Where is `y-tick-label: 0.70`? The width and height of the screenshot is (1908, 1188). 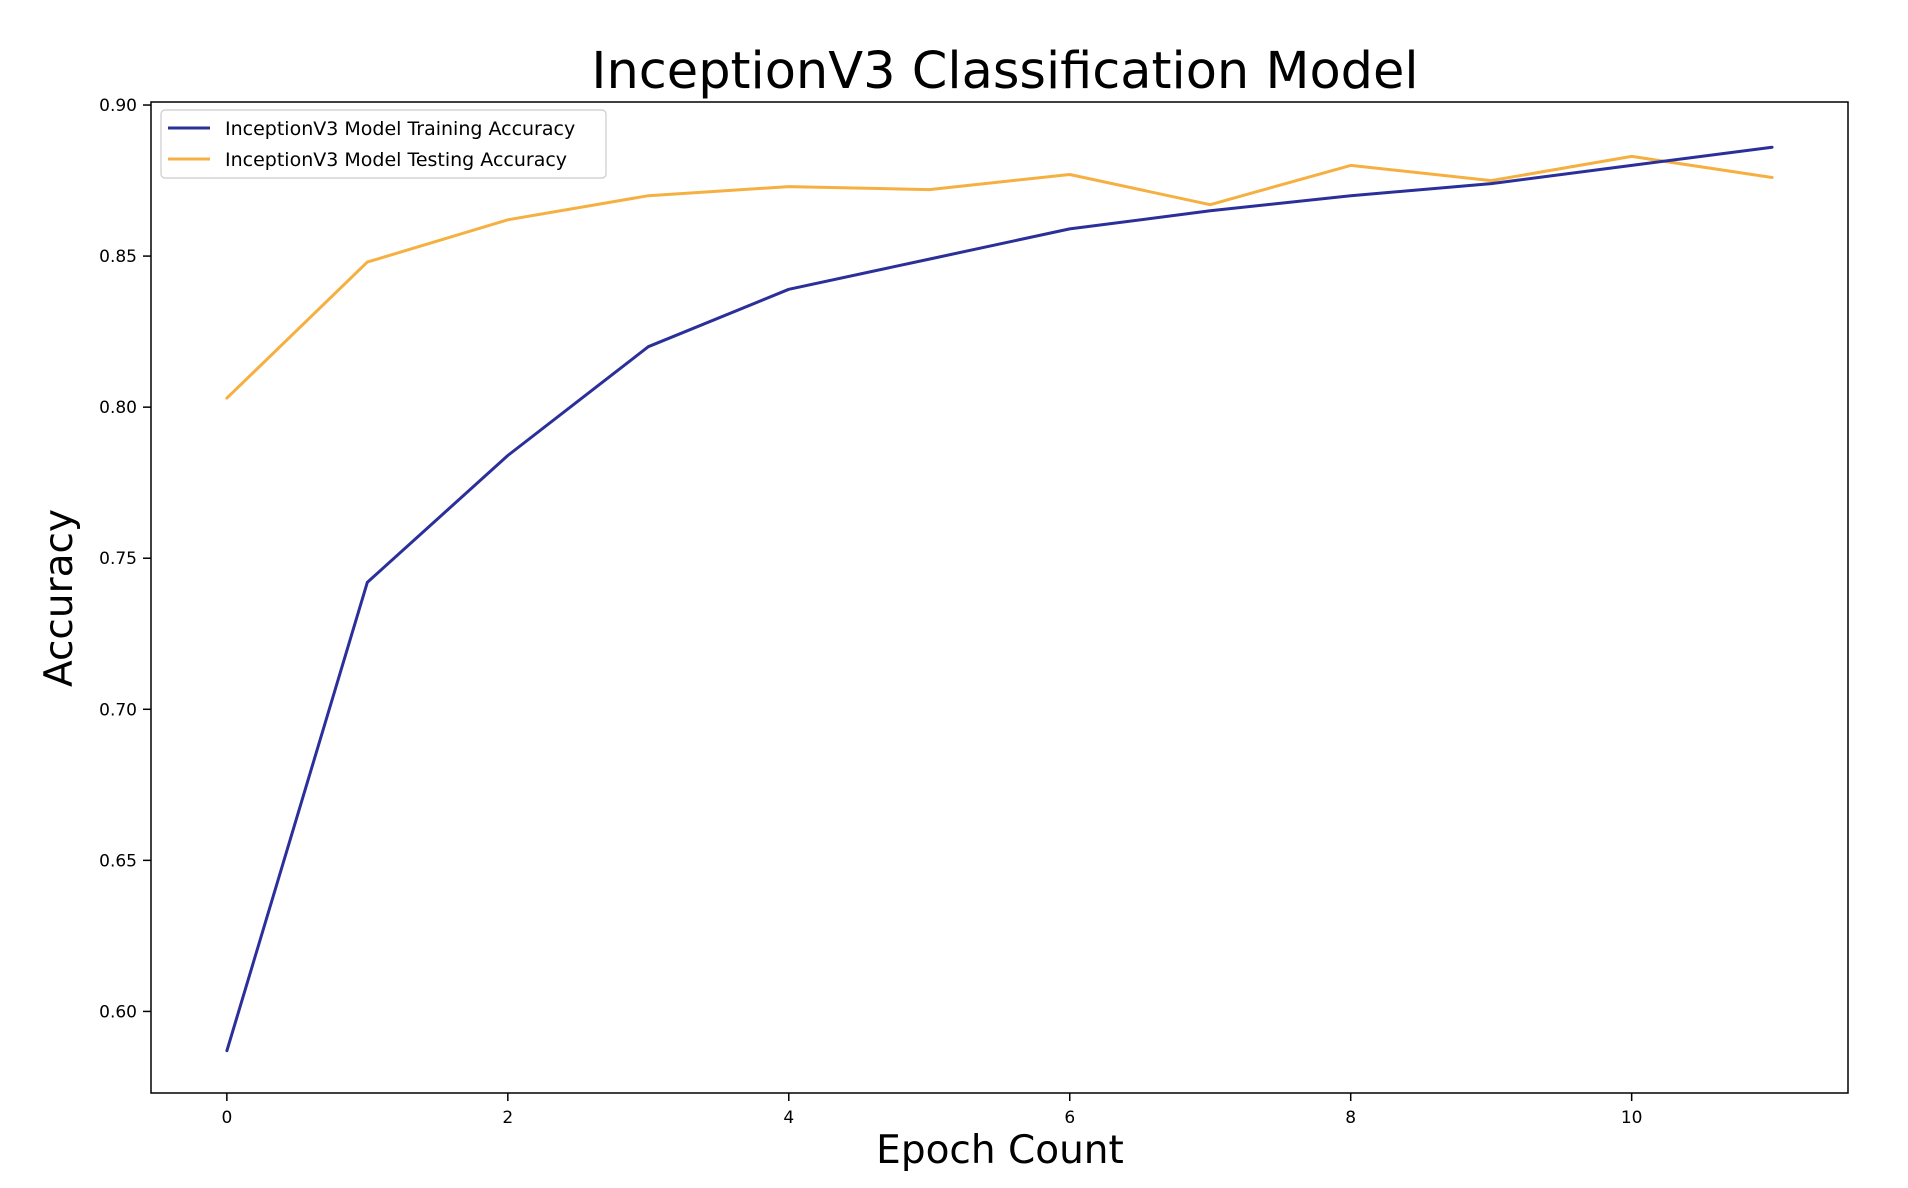 y-tick-label: 0.70 is located at coordinates (118, 710).